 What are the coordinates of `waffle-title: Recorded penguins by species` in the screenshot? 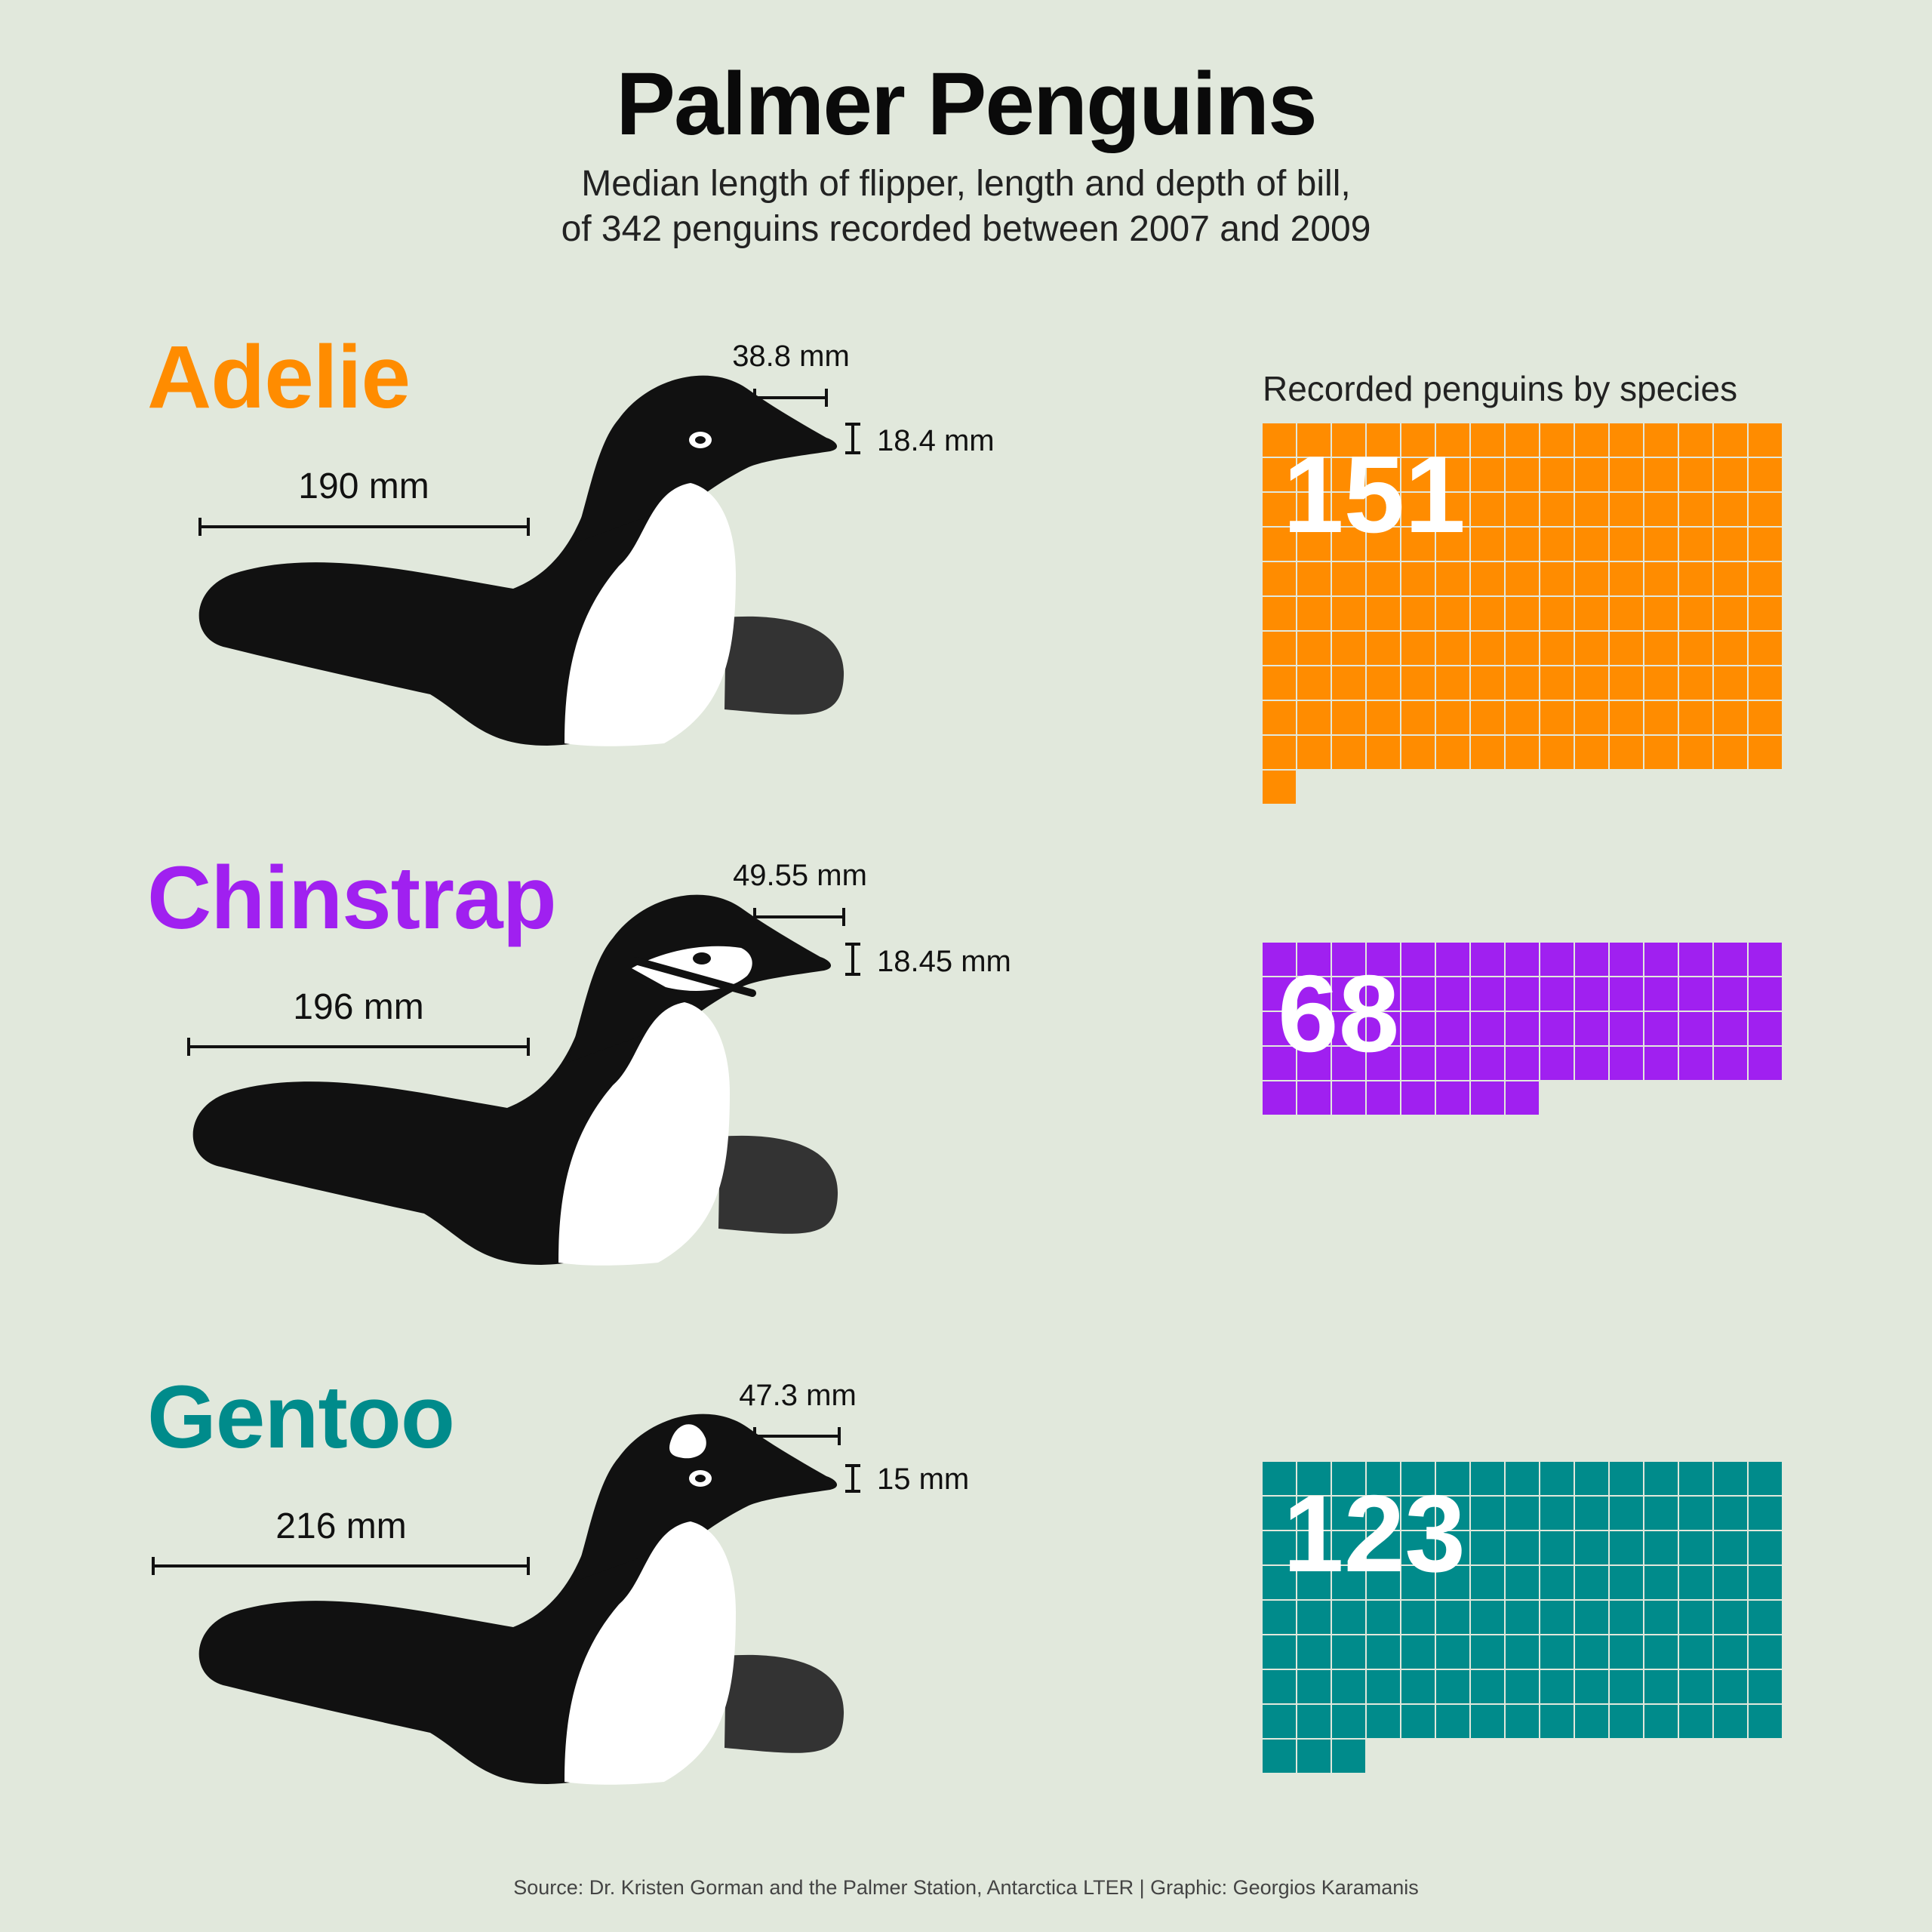 It's located at (1500, 388).